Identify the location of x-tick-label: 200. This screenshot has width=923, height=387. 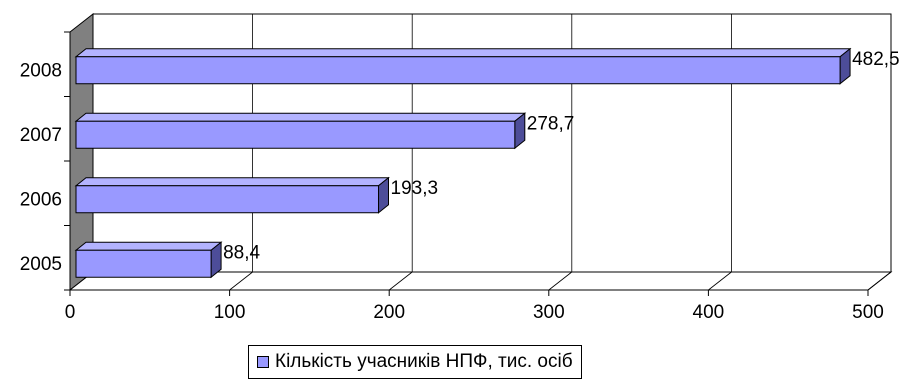
(389, 312).